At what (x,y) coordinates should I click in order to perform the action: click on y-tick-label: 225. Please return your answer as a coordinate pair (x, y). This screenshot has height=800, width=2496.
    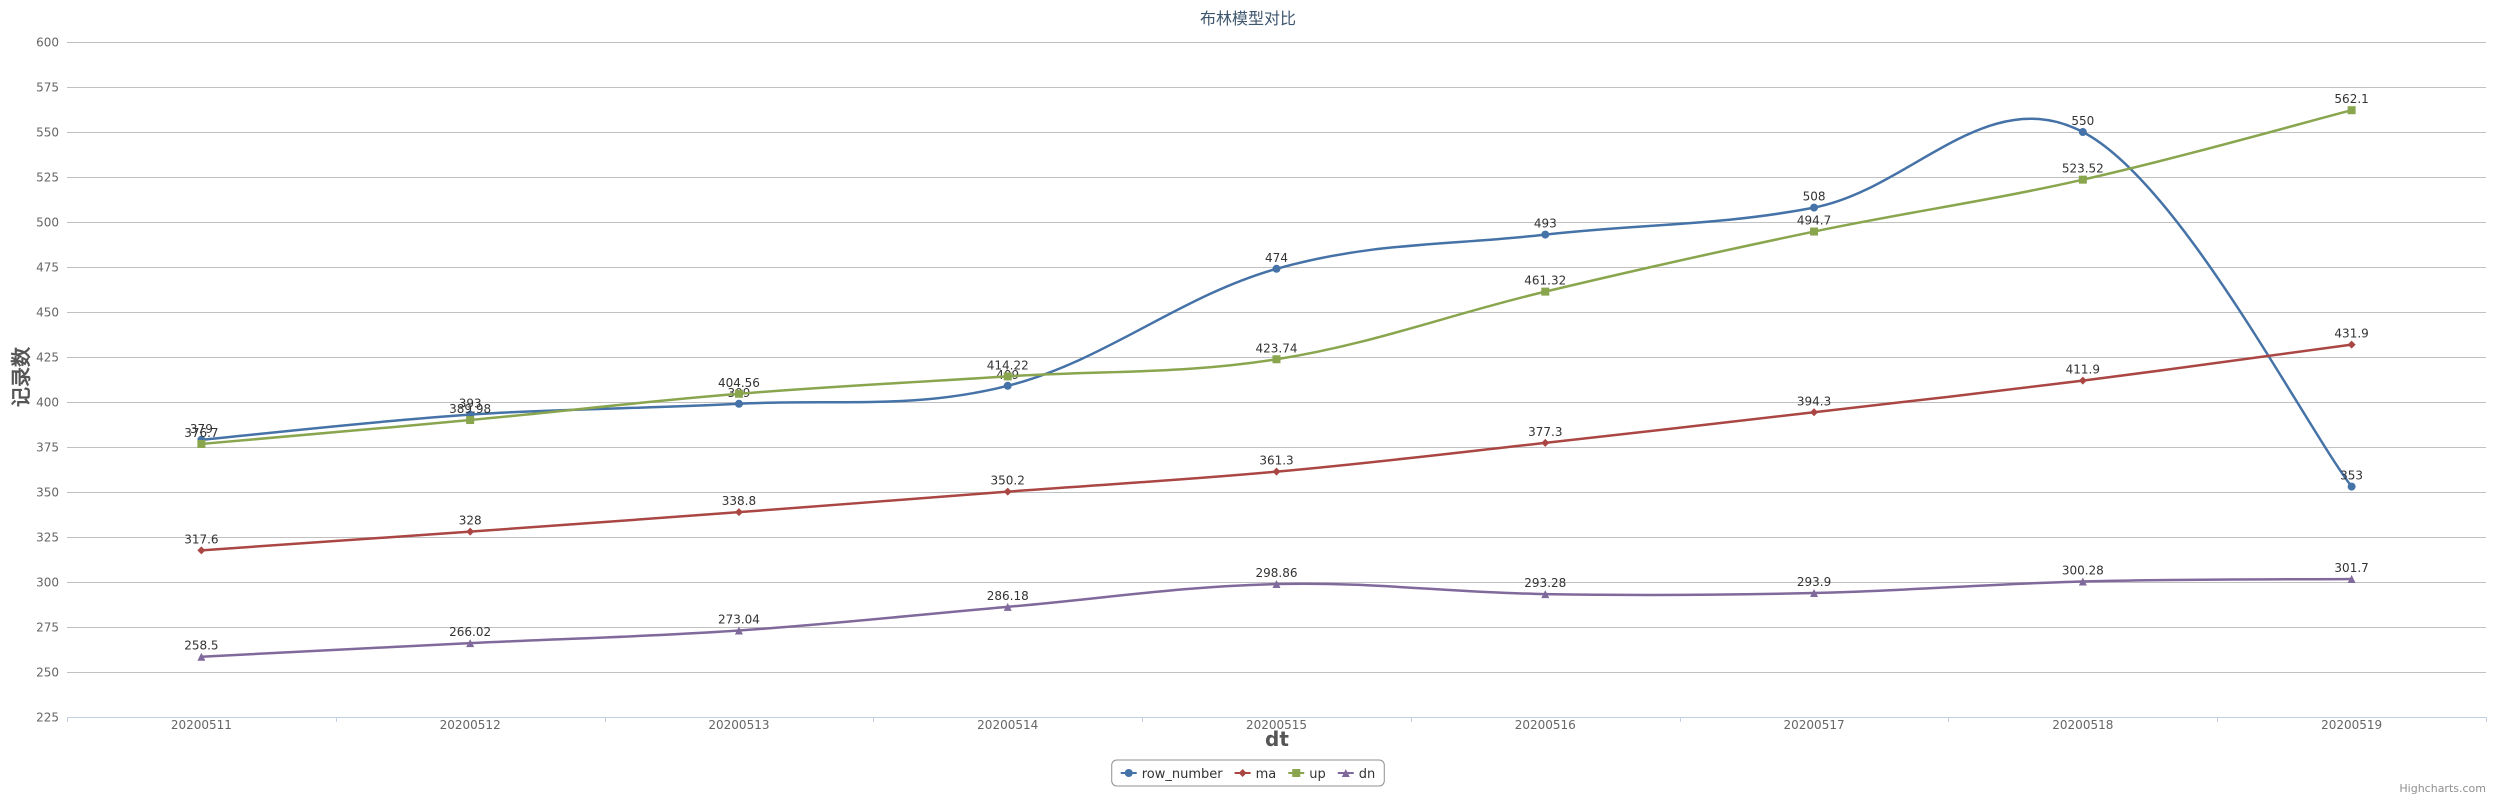
    Looking at the image, I should click on (47, 718).